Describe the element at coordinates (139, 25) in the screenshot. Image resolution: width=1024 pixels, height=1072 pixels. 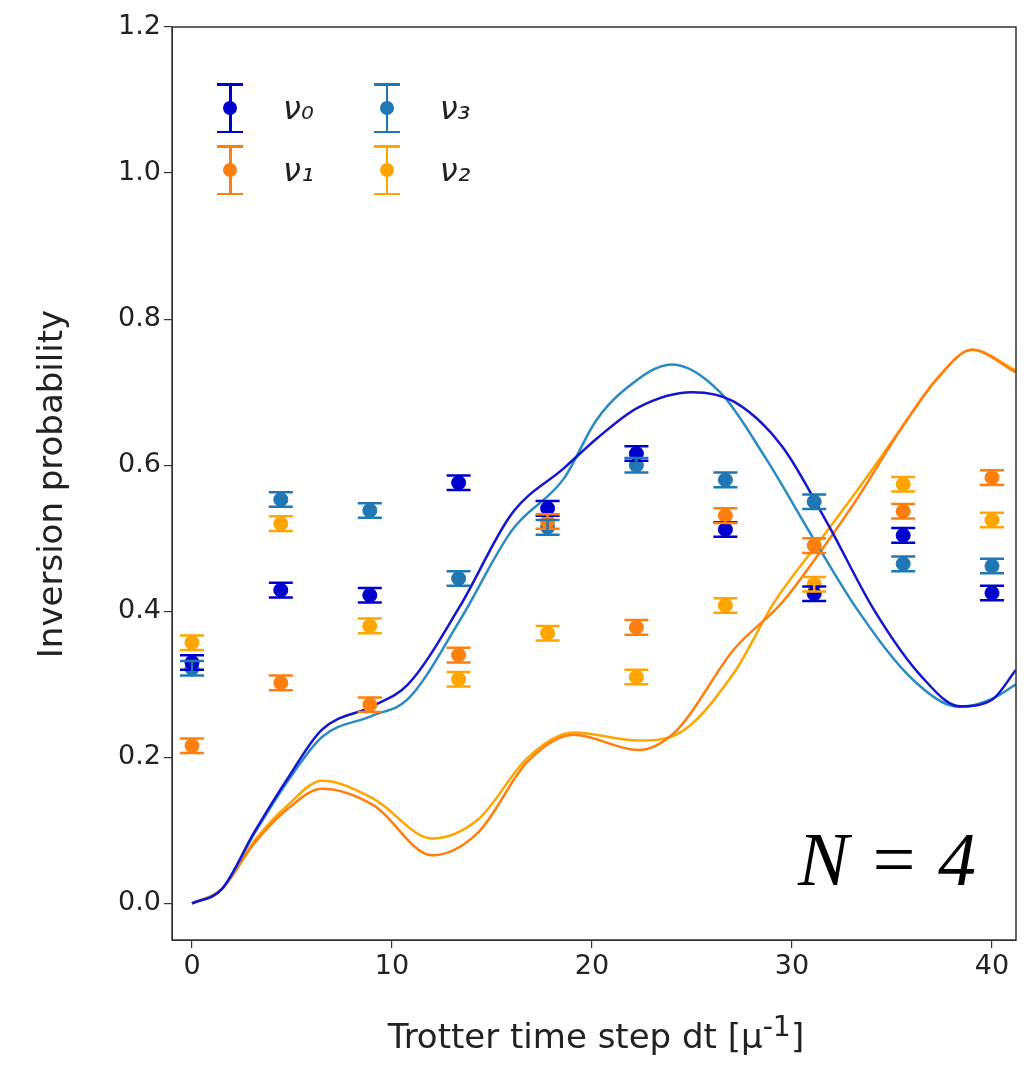
I see `y-tick-label: 1.2` at that location.